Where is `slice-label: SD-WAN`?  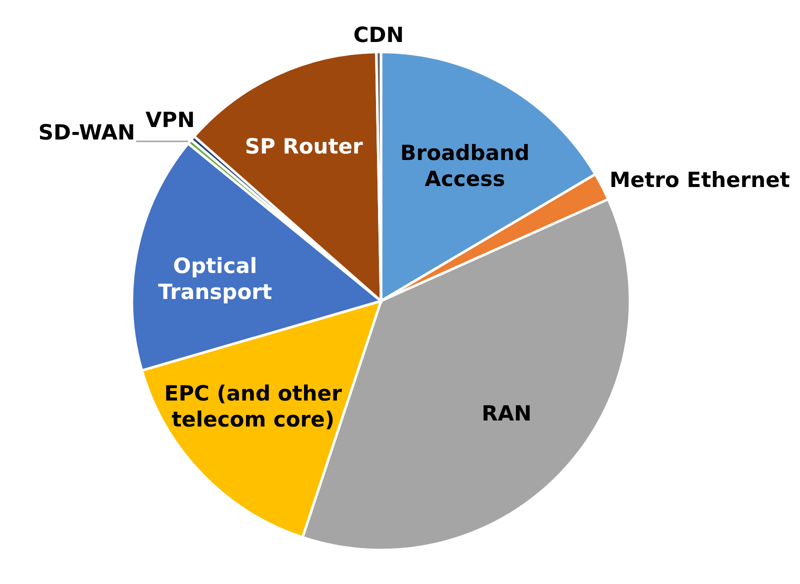
slice-label: SD-WAN is located at coordinates (87, 132).